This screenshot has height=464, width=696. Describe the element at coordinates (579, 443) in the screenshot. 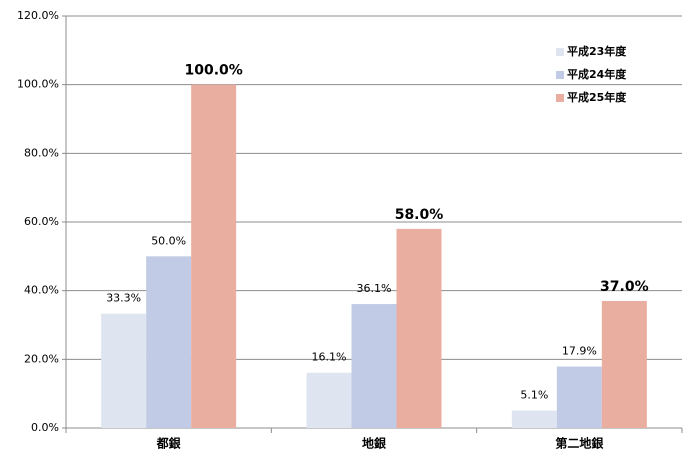

I see `x-tick-label: 第二地銀` at that location.